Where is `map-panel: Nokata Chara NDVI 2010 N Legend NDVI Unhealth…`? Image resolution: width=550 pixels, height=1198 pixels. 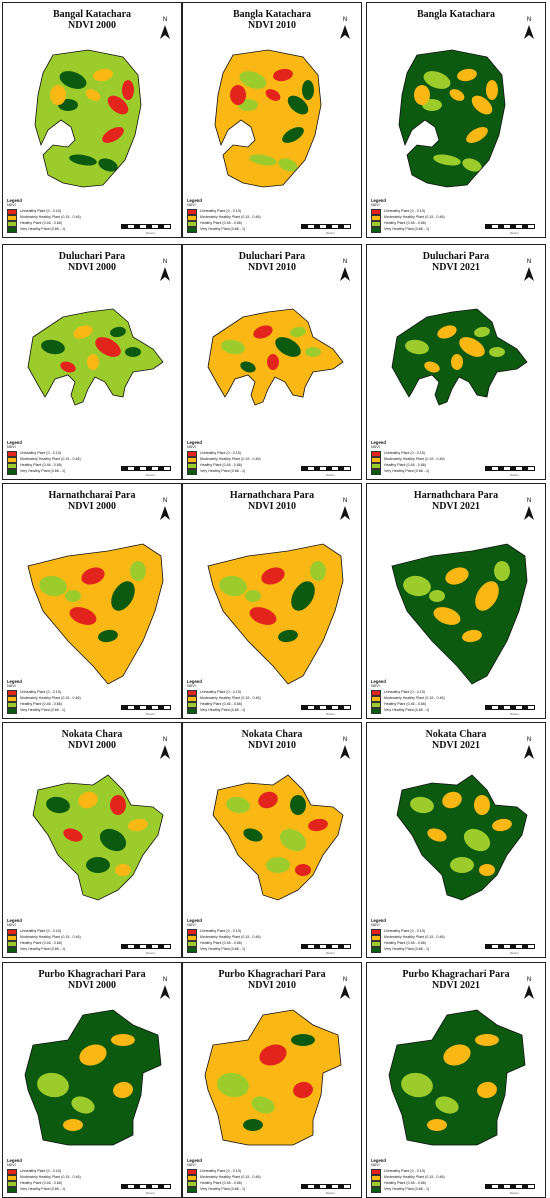
map-panel: Nokata Chara NDVI 2010 N Legend NDVI Unhealth… is located at coordinates (272, 840).